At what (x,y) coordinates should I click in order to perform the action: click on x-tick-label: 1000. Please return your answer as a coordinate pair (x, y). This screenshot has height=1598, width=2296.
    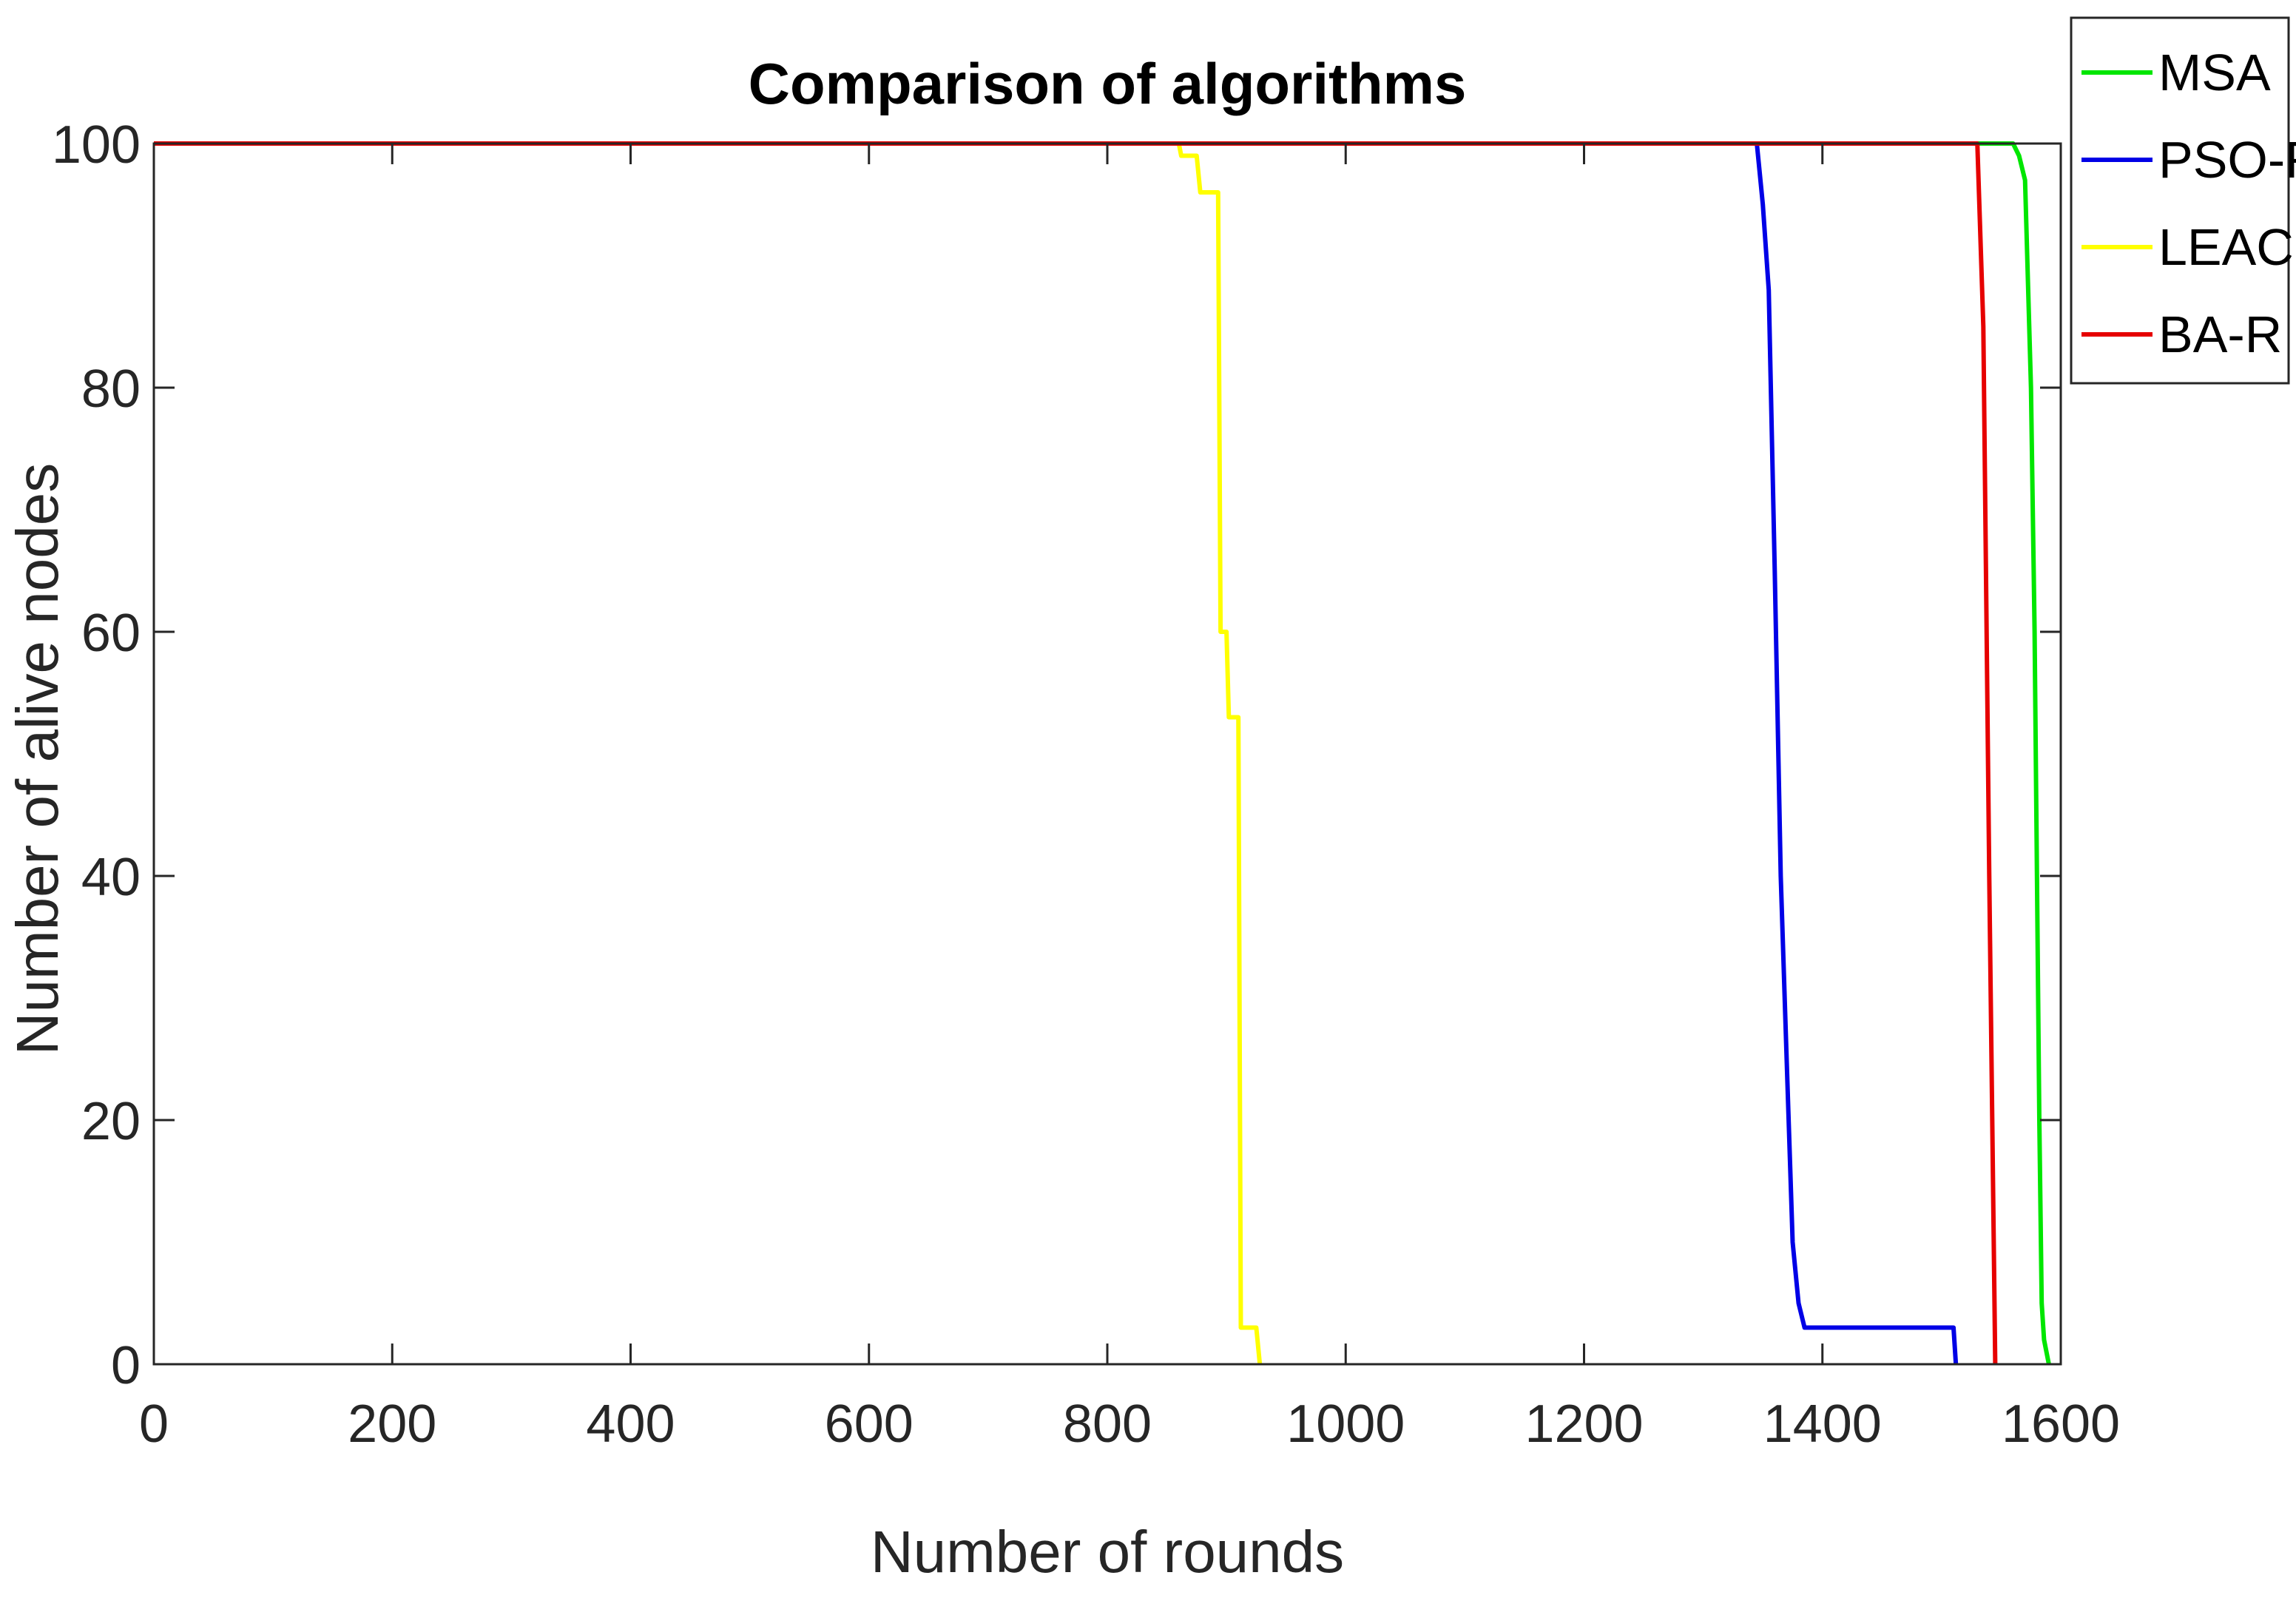
    Looking at the image, I should click on (1345, 1424).